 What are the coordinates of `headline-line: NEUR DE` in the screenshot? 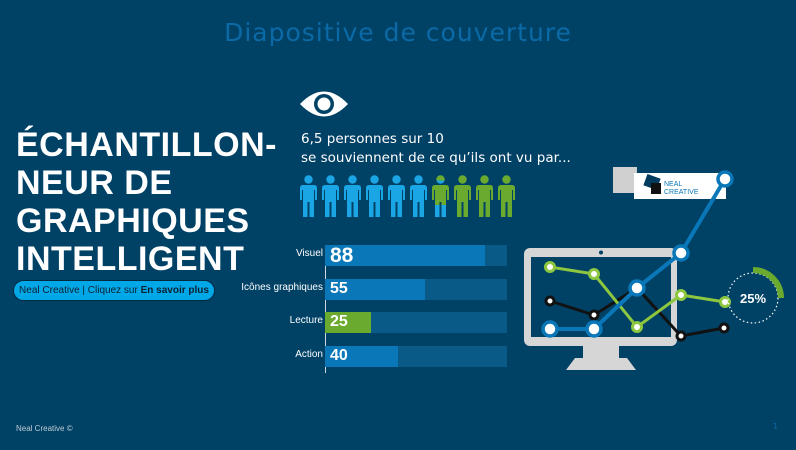 It's located at (94, 183).